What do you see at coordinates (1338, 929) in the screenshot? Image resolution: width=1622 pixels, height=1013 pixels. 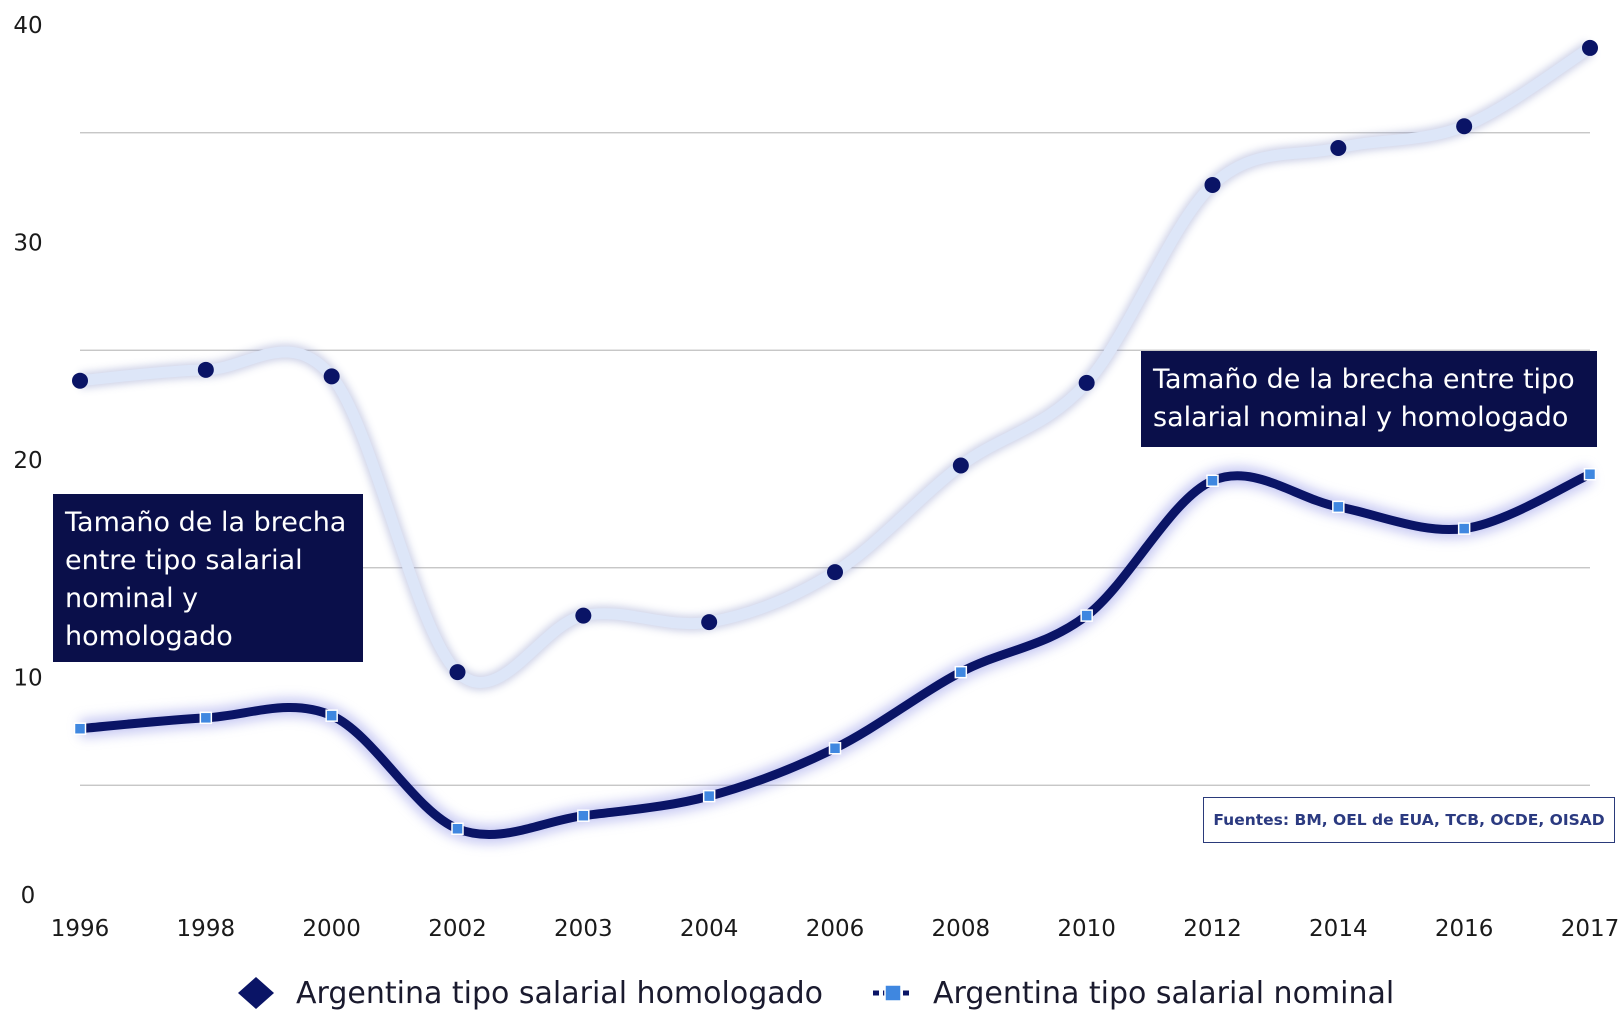 I see `x-tick-label: 2014` at bounding box center [1338, 929].